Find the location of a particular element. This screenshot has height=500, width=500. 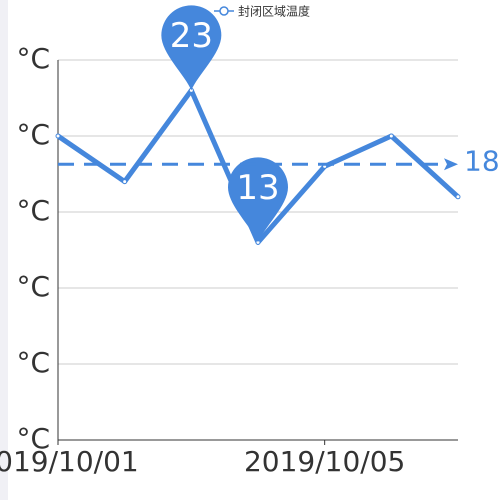

mark-line-label: 18 is located at coordinates (482, 160).